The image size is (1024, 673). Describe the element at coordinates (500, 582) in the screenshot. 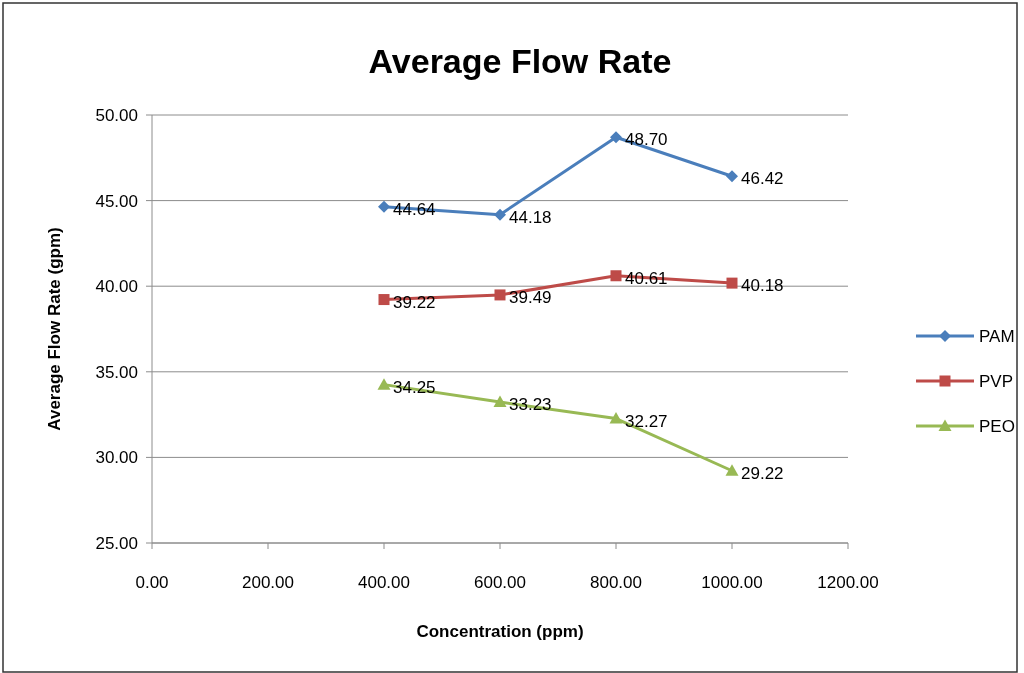

I see `x-tick-label: 600.00` at that location.